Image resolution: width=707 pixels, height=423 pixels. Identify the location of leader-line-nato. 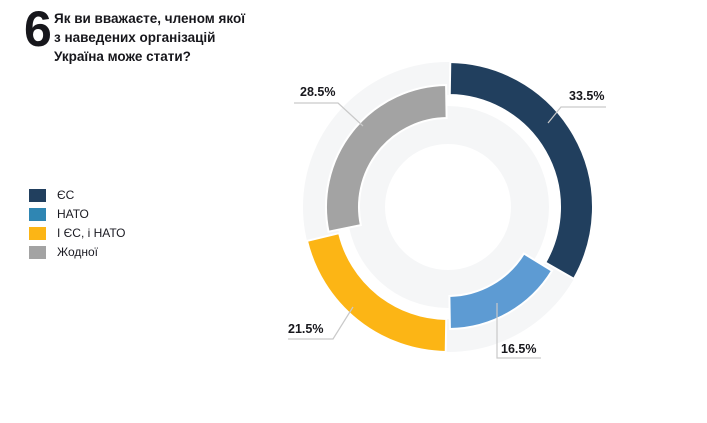
(518, 331).